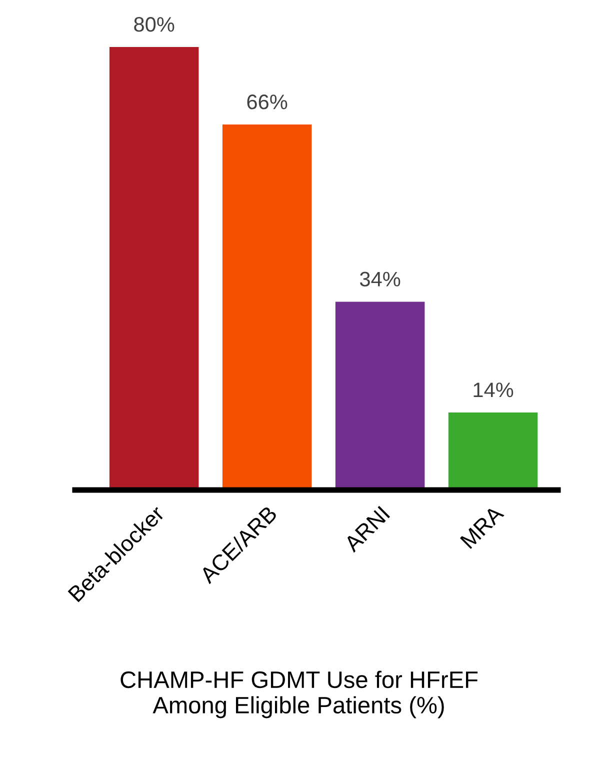 This screenshot has width=598, height=759. Describe the element at coordinates (267, 102) in the screenshot. I see `data-label: 66%` at that location.